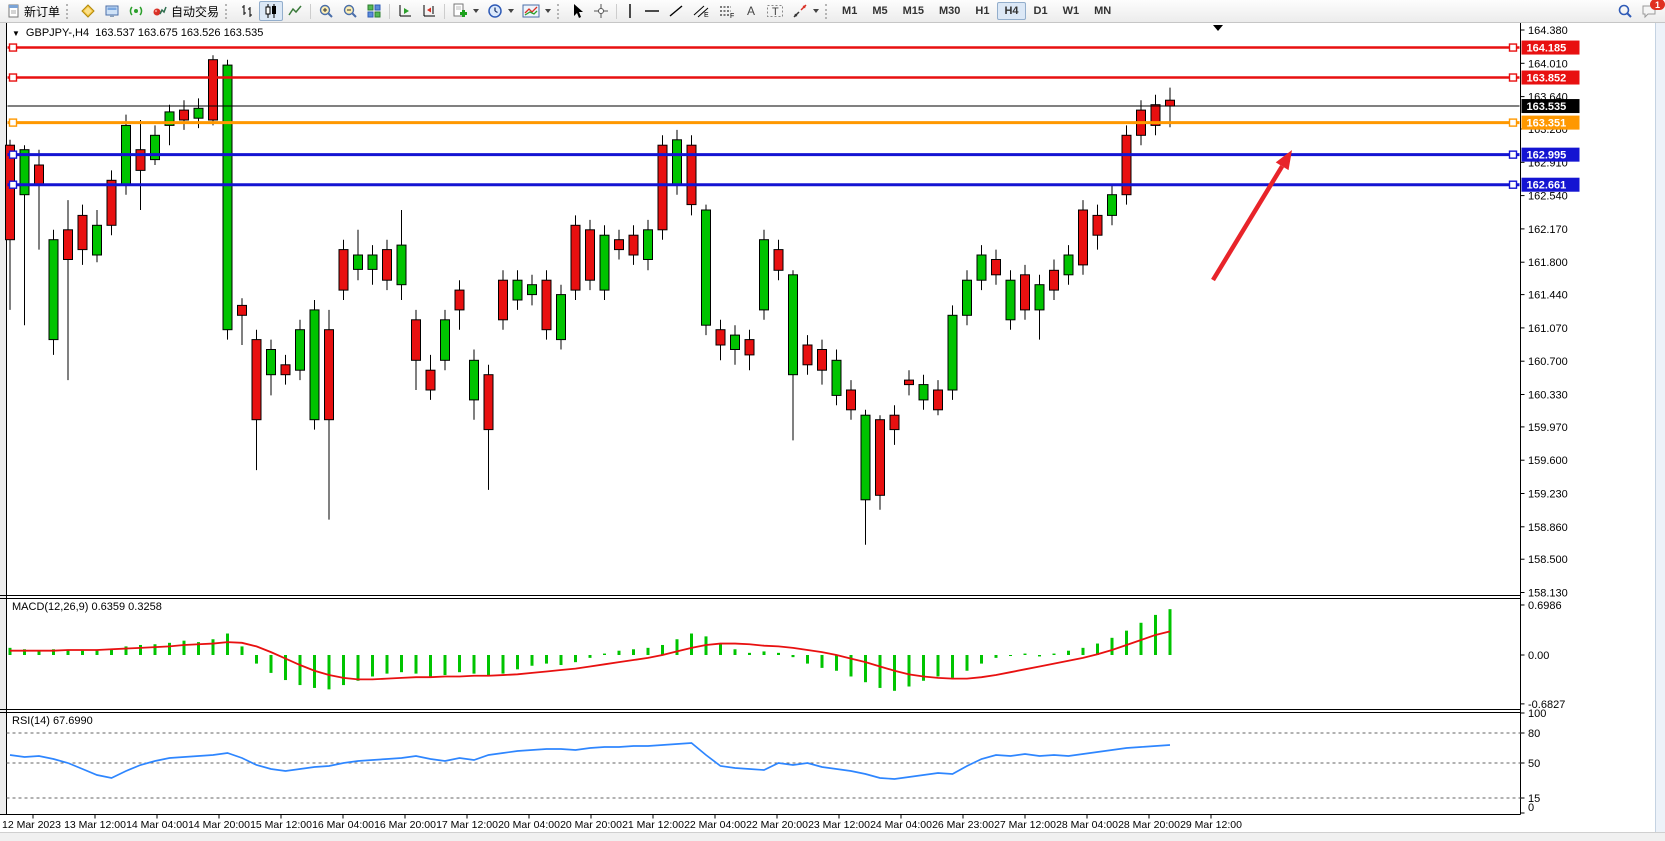 Image resolution: width=1665 pixels, height=841 pixels. Describe the element at coordinates (95, 825) in the screenshot. I see `svg-text: 13 Mar 12:00` at that location.